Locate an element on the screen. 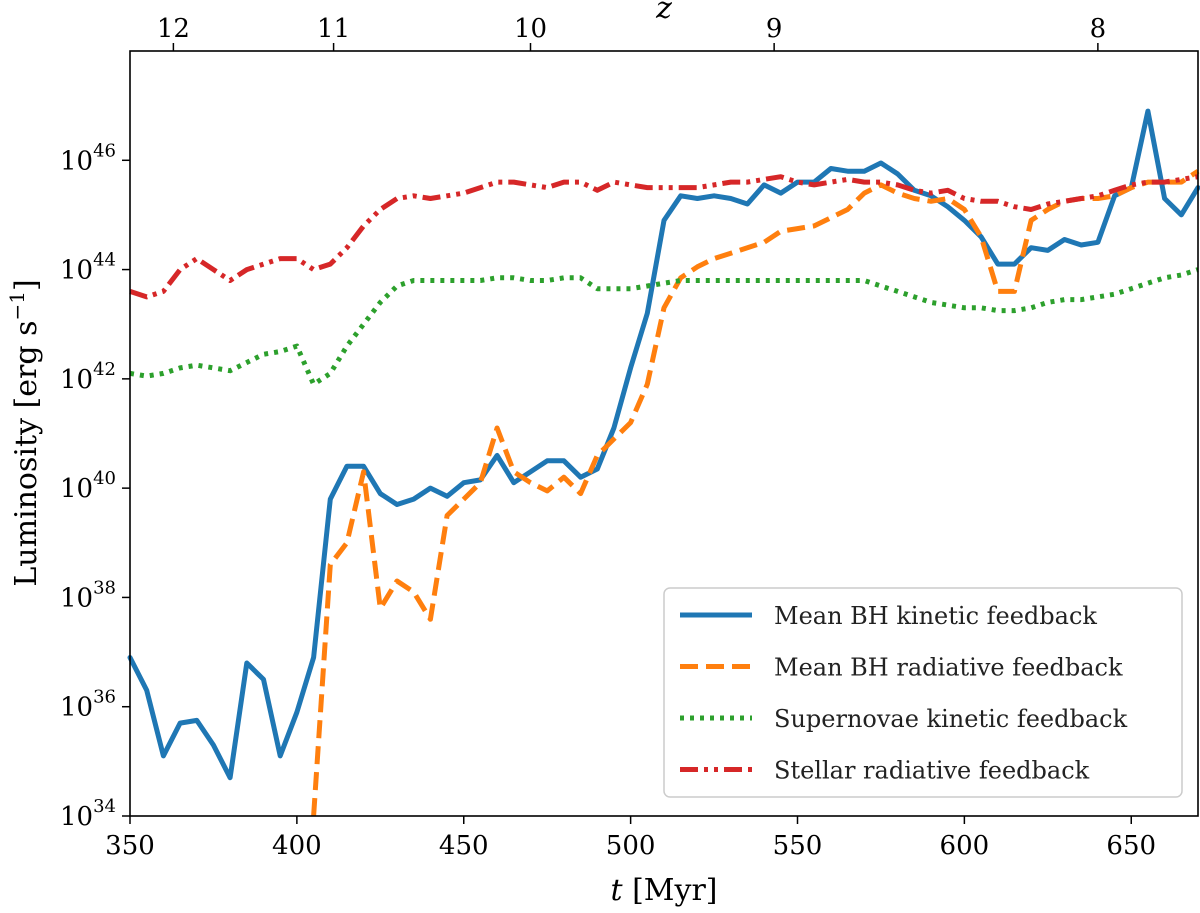  y-axis-label: Luminosity [erg s−1] is located at coordinates (24, 432).